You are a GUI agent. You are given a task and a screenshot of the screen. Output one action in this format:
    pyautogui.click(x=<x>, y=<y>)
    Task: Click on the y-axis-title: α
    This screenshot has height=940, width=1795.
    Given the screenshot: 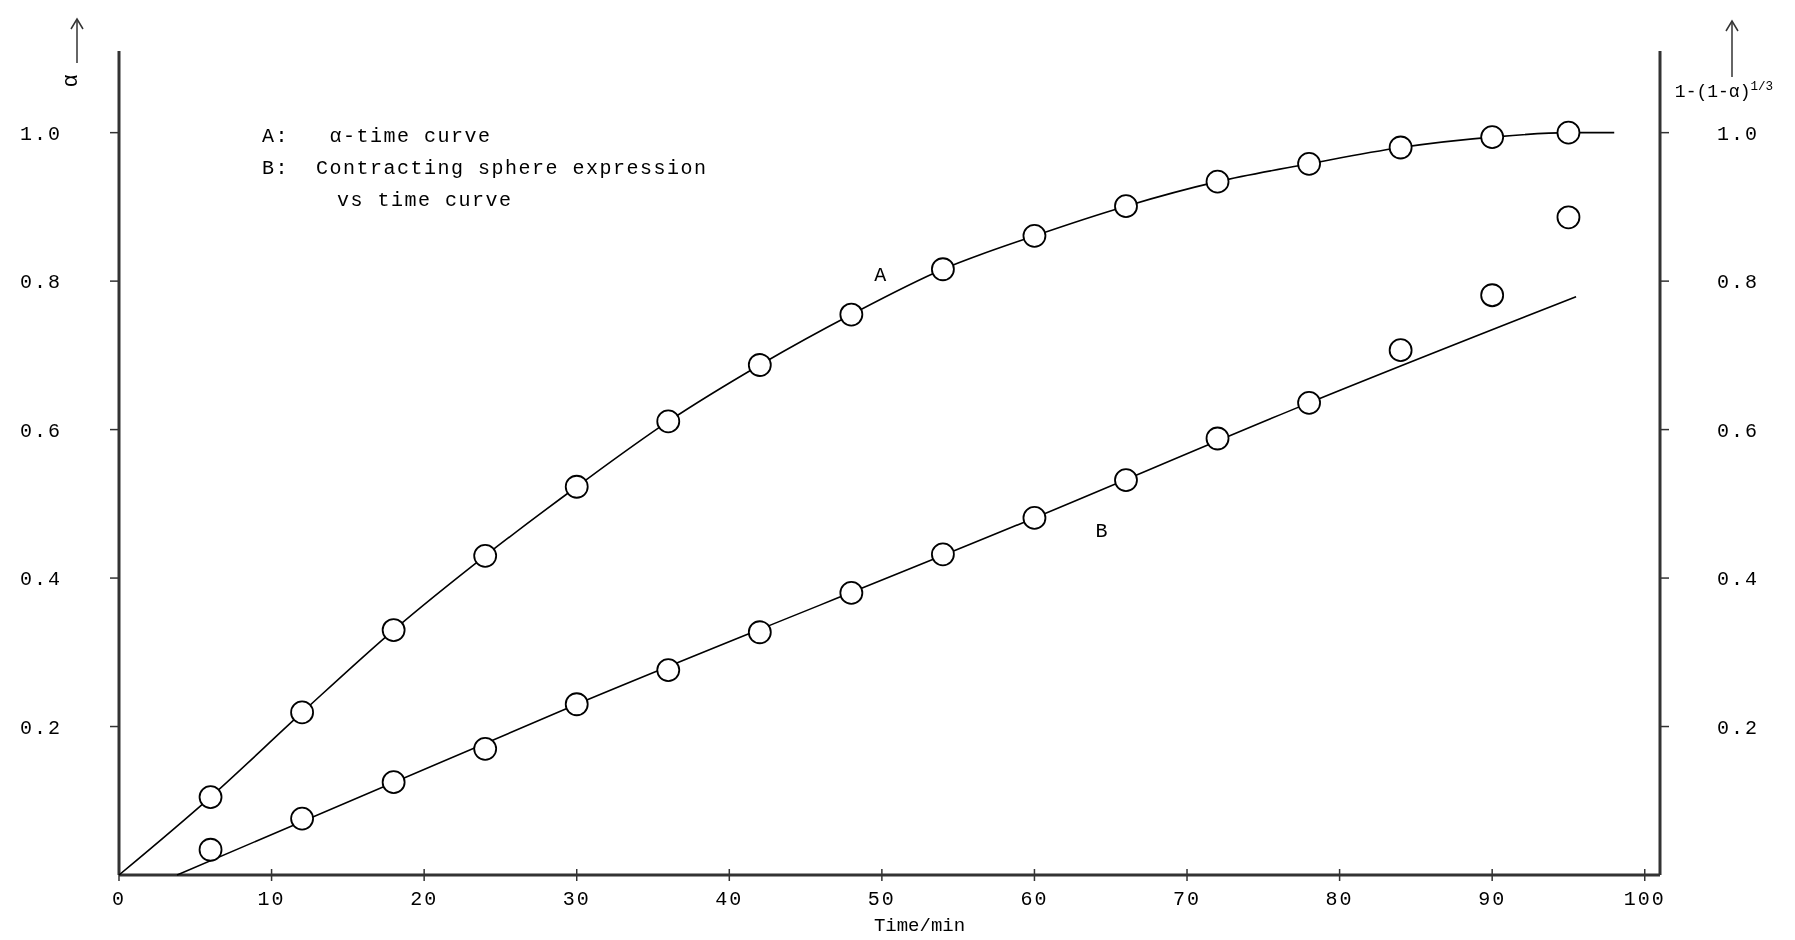 What is the action you would take?
    pyautogui.click(x=71, y=81)
    